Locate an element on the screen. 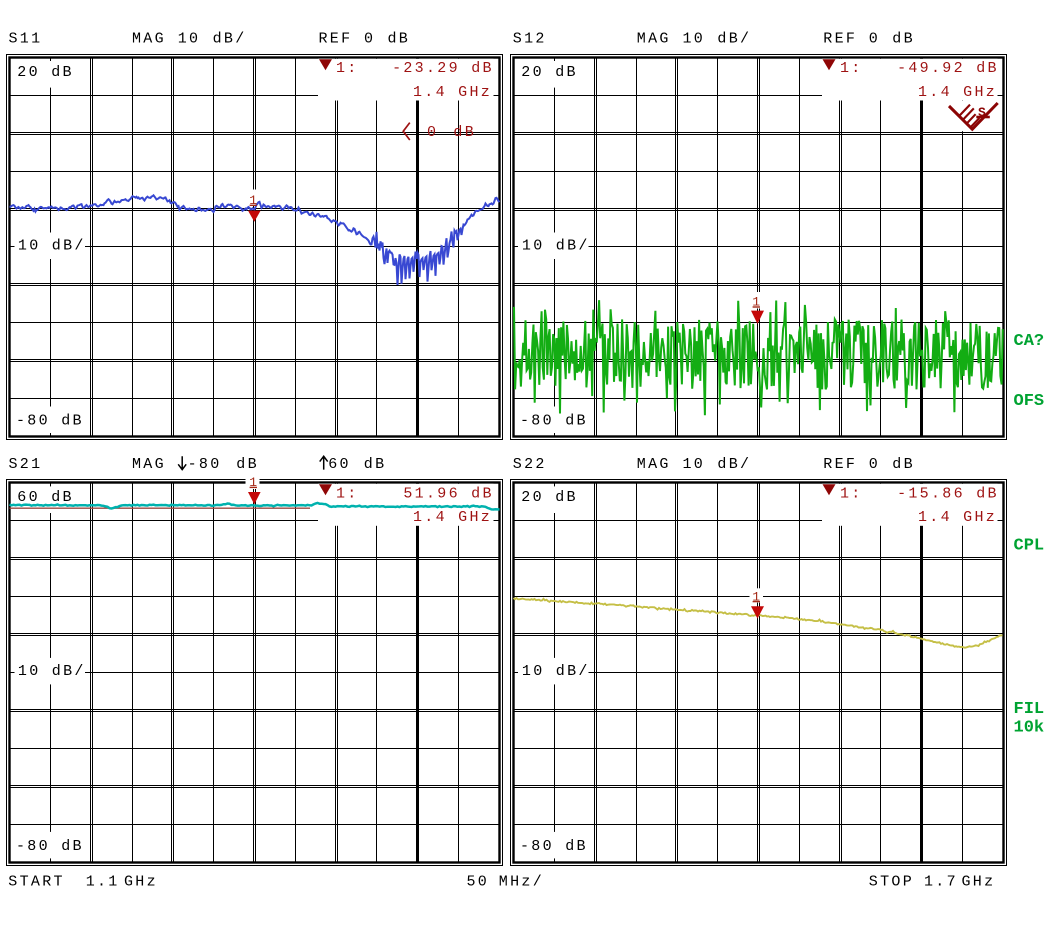 The image size is (1058, 932). svg-text: S is located at coordinates (982, 112).